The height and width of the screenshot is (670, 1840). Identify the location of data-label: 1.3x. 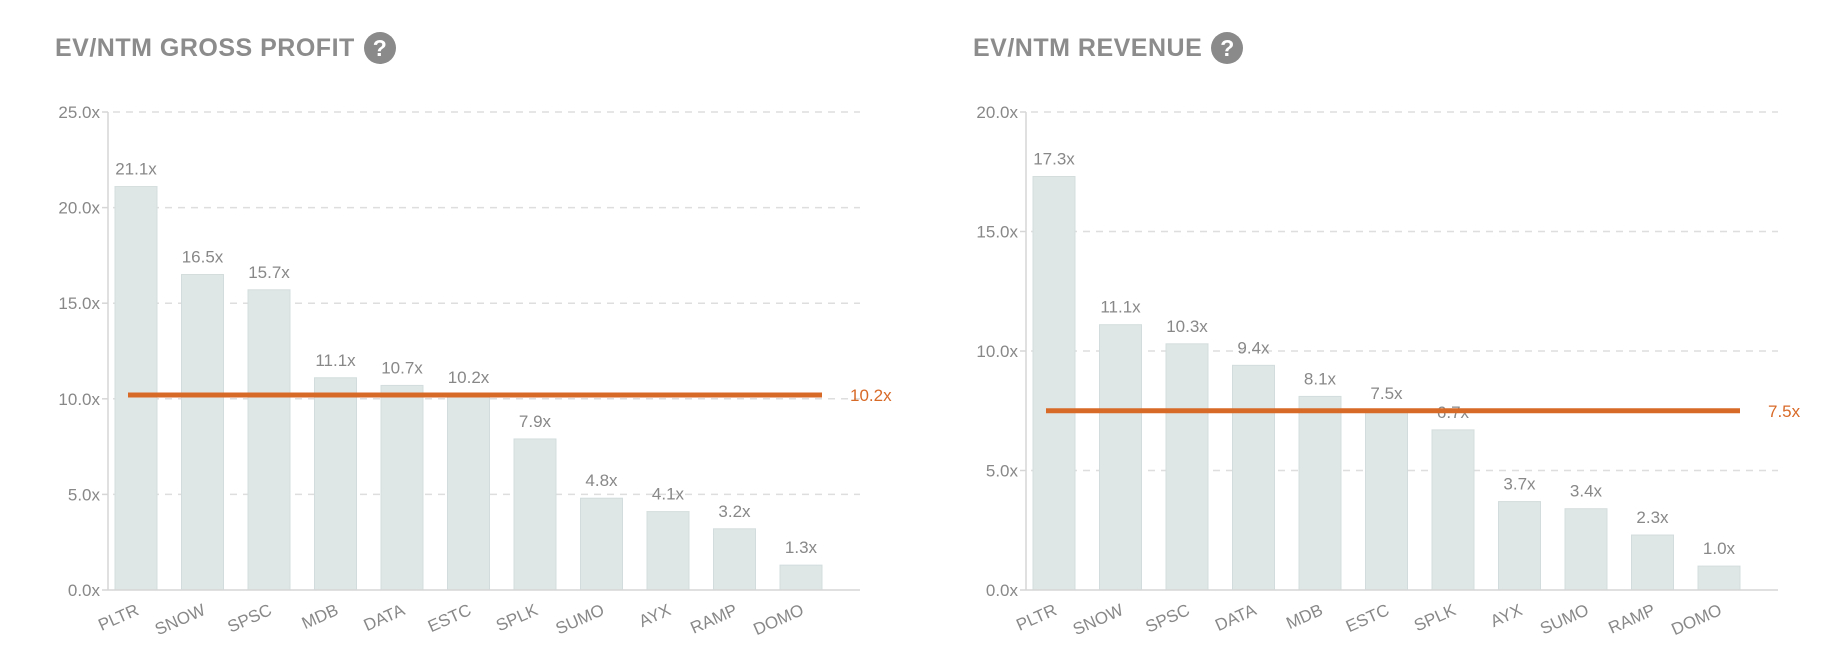
(801, 547).